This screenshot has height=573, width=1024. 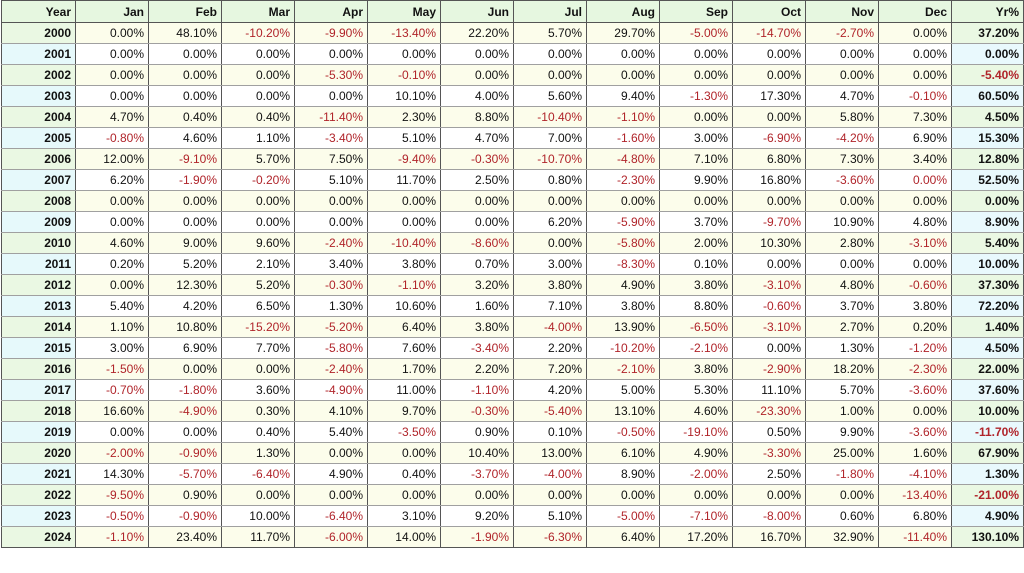 I want to click on month-return-cell: 18.20%, so click(x=842, y=369).